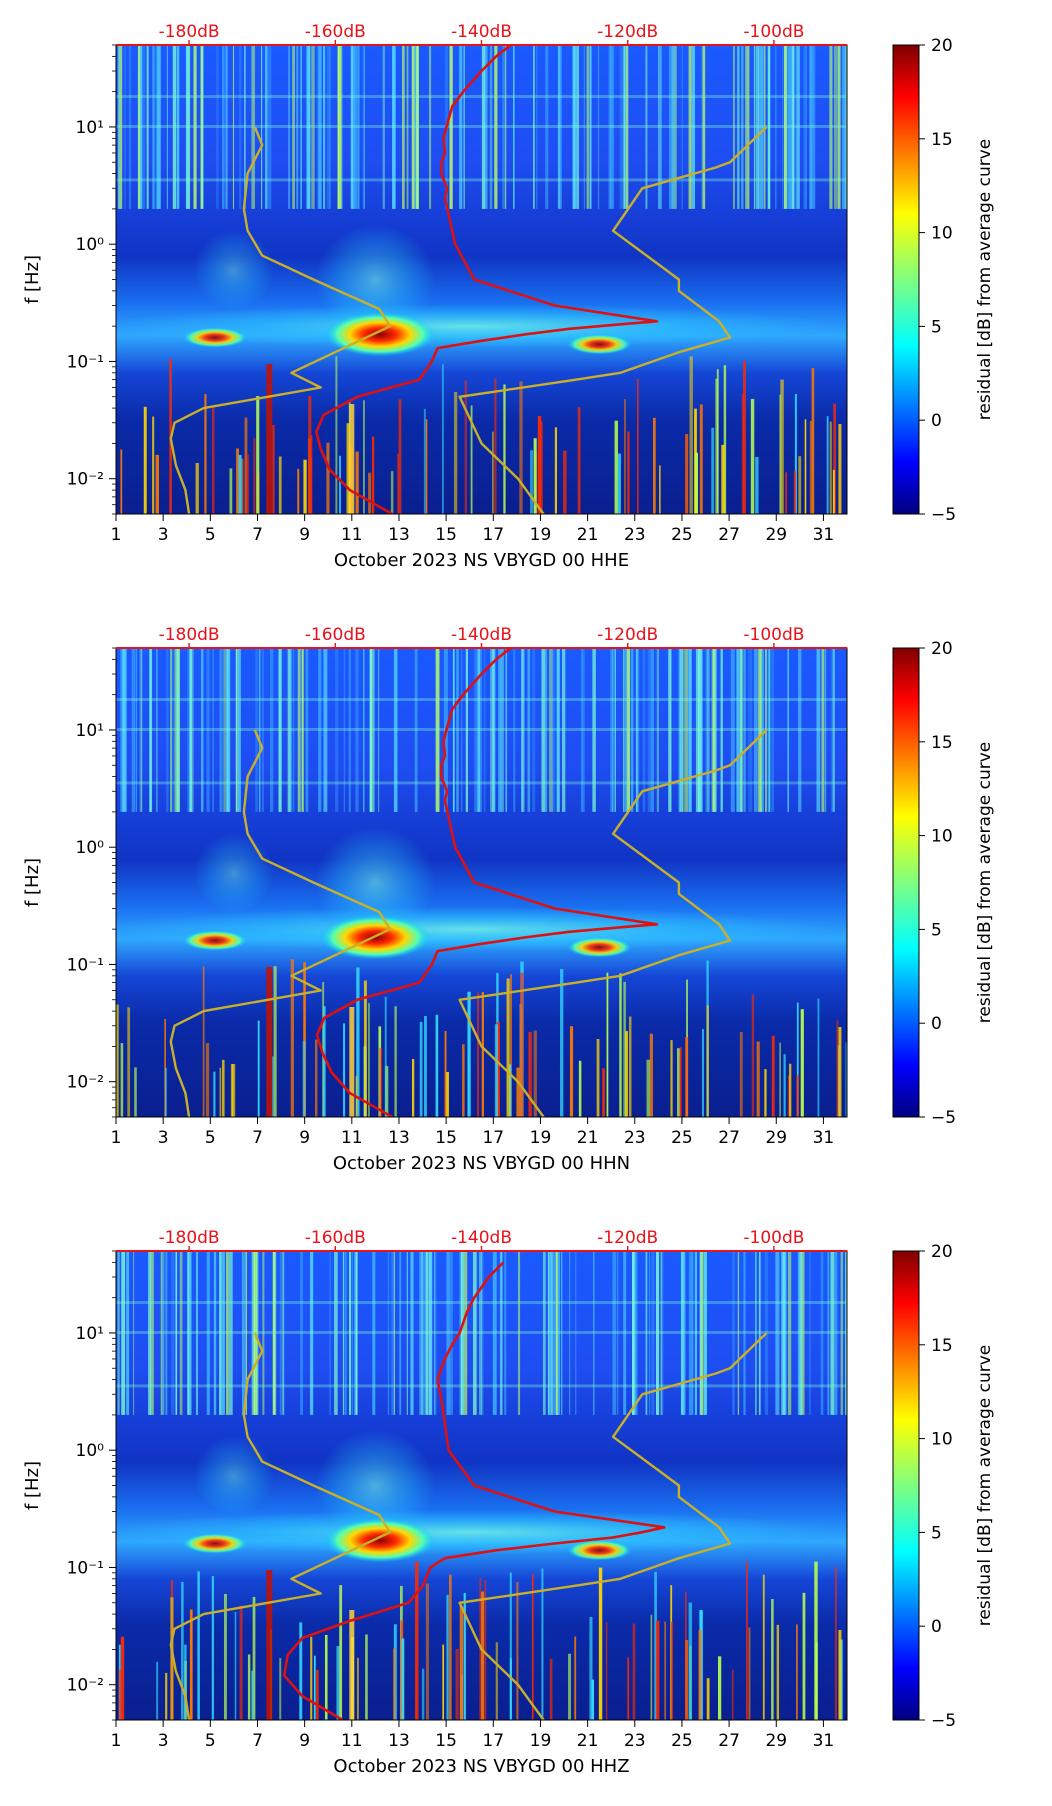  I want to click on colorbar-tick-label: 20, so click(942, 649).